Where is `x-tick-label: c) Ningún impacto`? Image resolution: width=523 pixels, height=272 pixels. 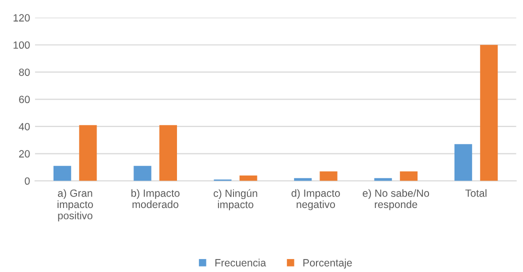
x-tick-label: c) Ningún impacto is located at coordinates (236, 199).